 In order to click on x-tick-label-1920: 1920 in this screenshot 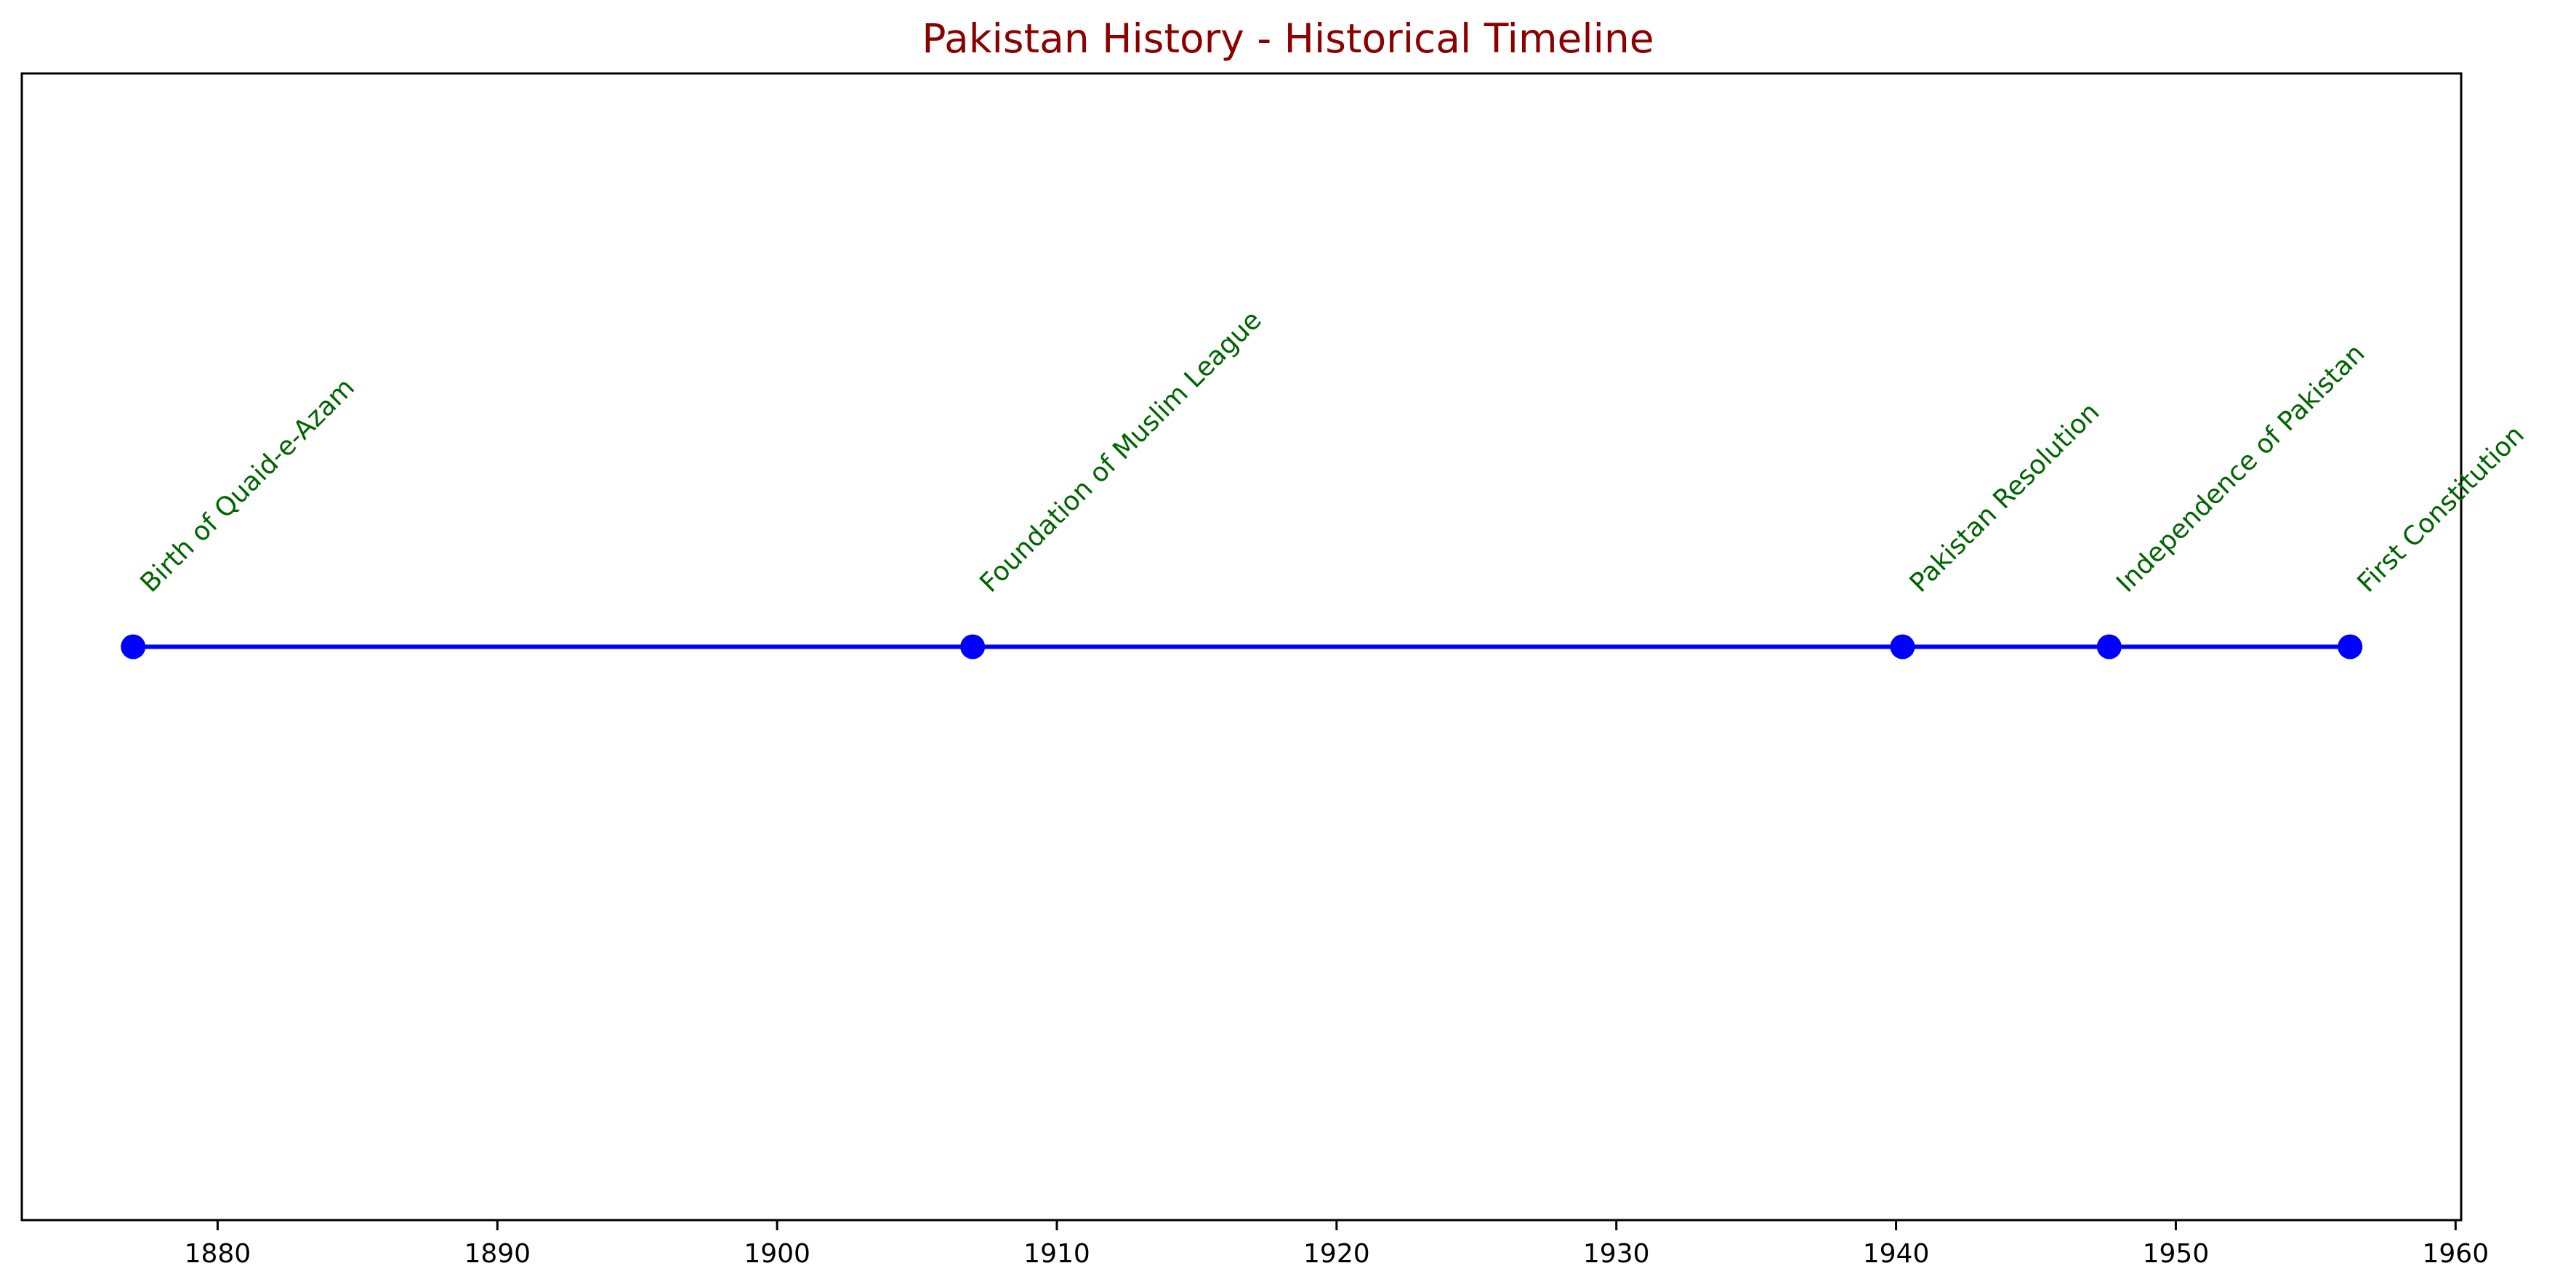, I will do `click(1336, 1254)`.